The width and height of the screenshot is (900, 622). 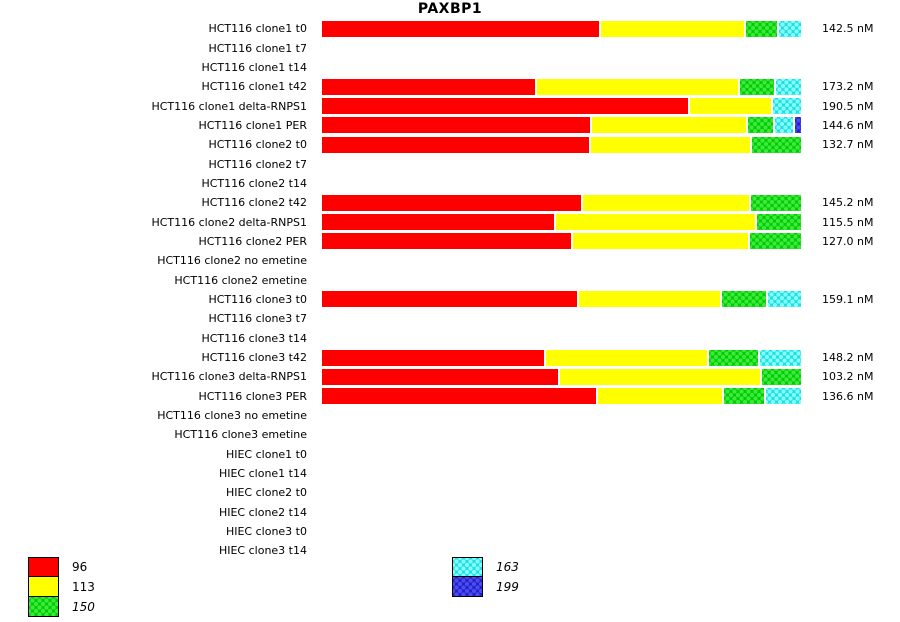 I want to click on category-label: HIEC clone2 t0, so click(x=266, y=493).